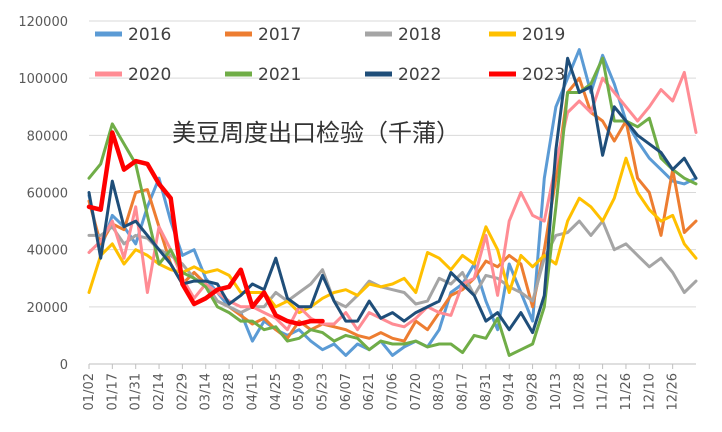 This screenshot has width=722, height=432. What do you see at coordinates (149, 75) in the screenshot?
I see `legend-label-2020: 2020` at bounding box center [149, 75].